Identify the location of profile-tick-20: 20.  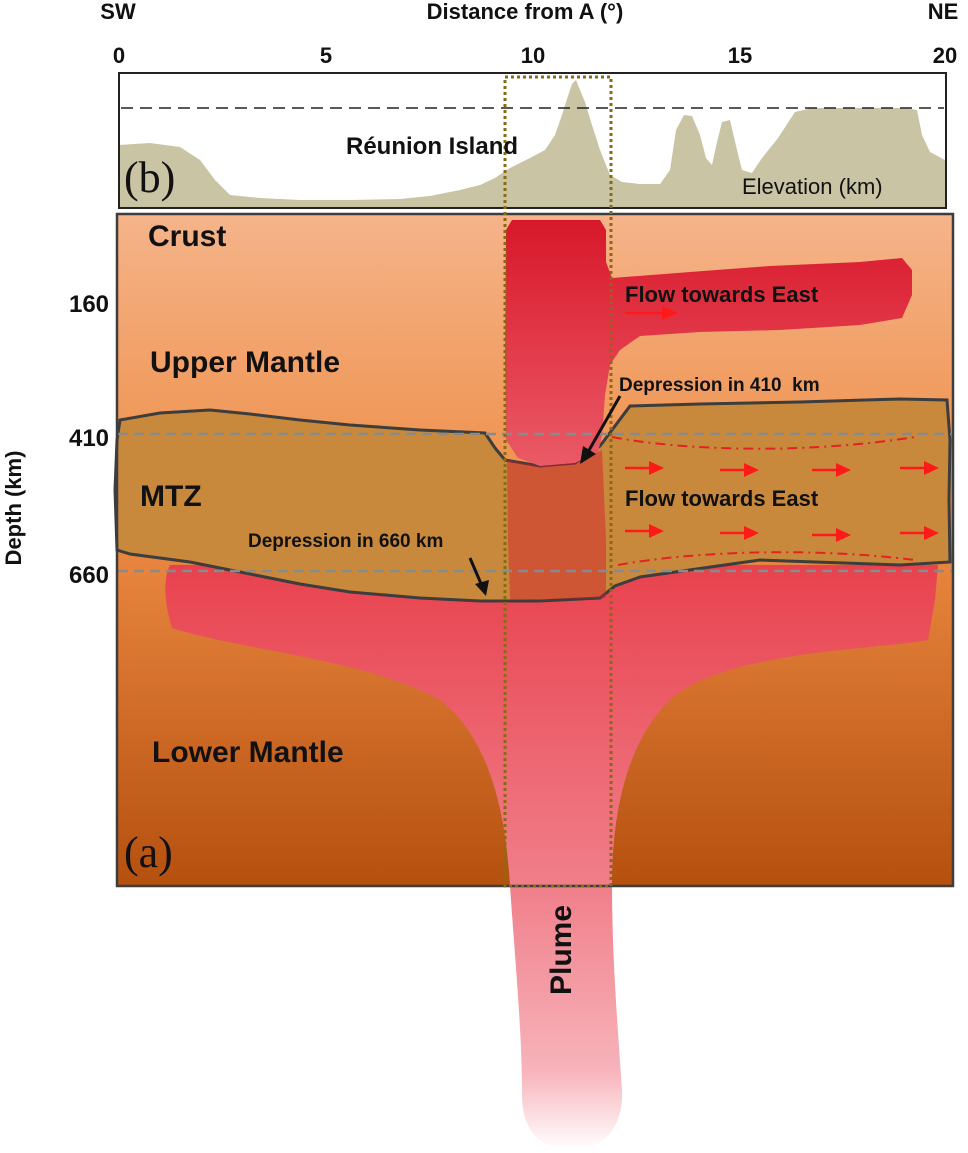
(945, 55).